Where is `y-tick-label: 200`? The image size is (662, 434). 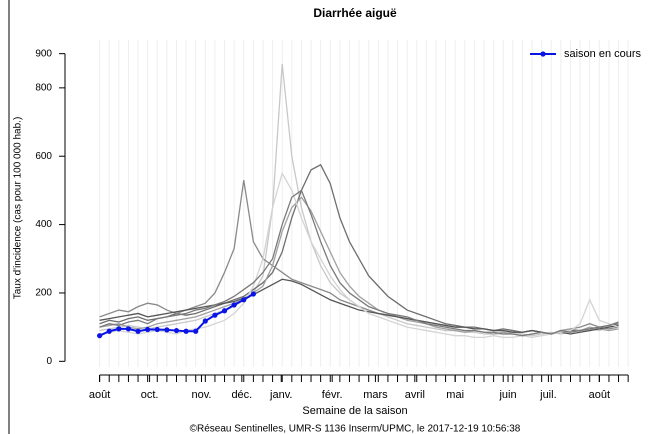
y-tick-label: 200 is located at coordinates (43, 293).